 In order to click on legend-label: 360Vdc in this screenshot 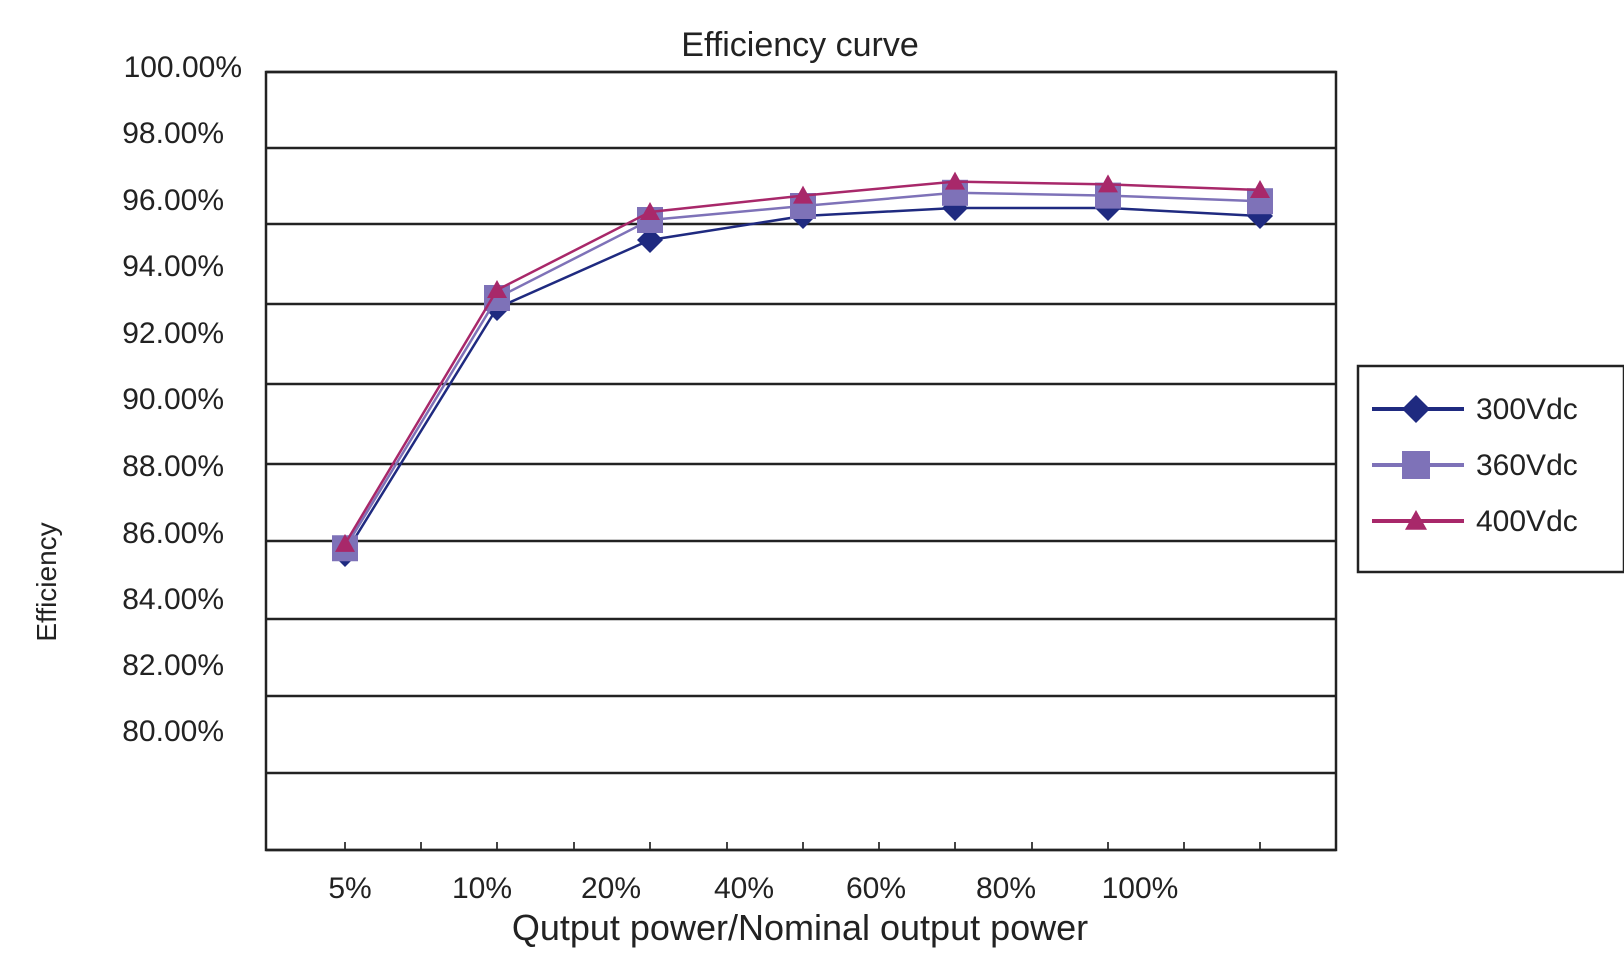, I will do `click(1527, 465)`.